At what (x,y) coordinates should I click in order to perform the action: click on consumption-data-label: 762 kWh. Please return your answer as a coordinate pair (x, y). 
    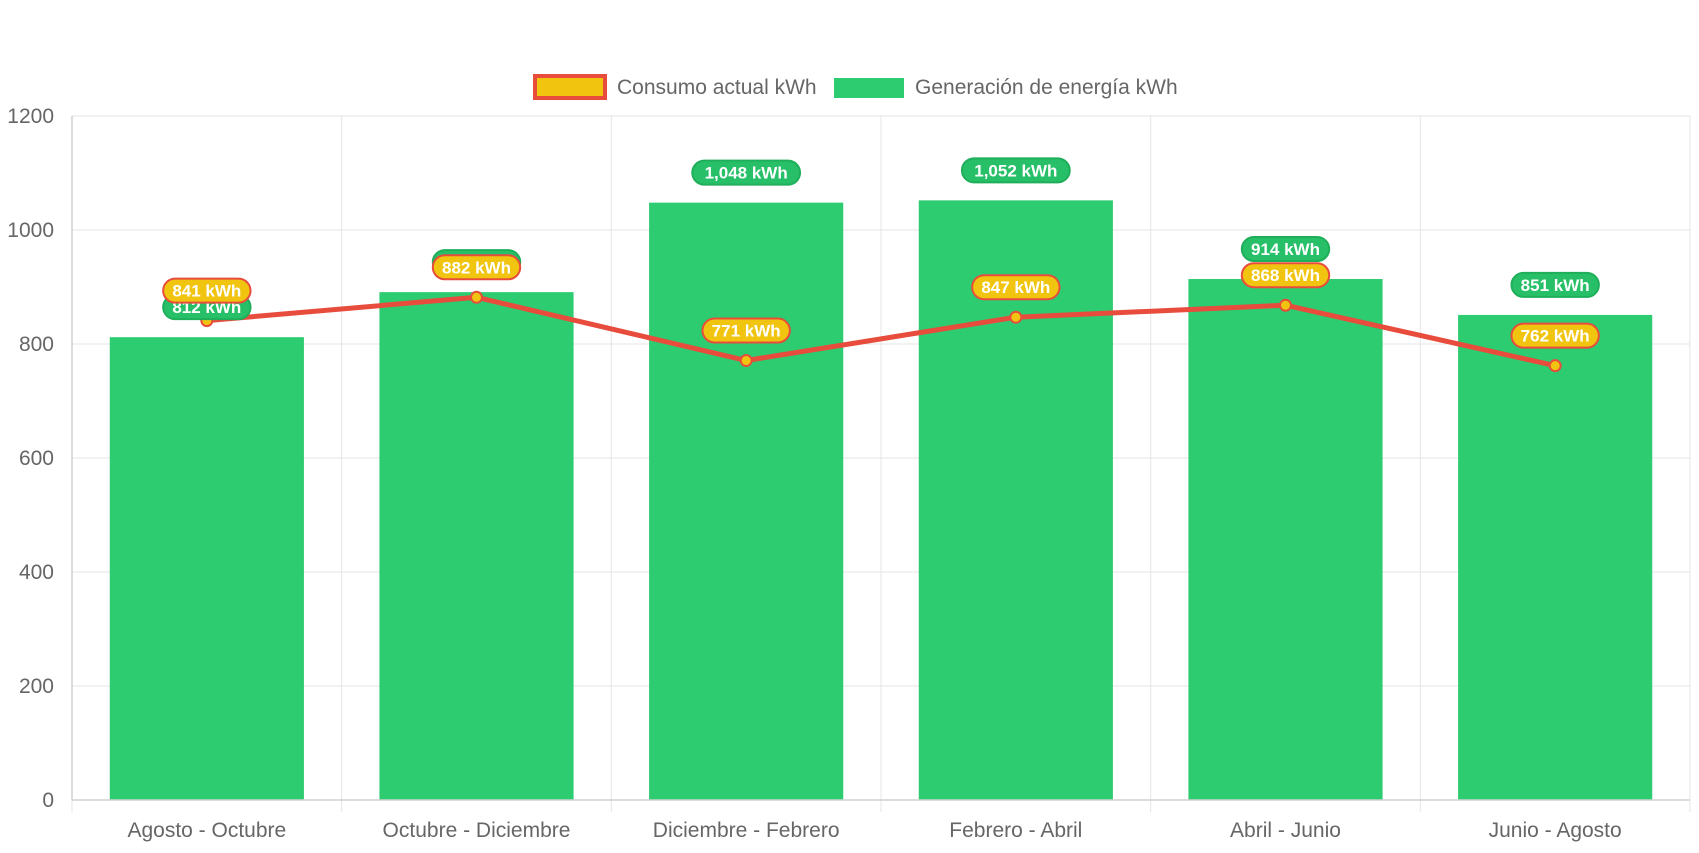
    Looking at the image, I should click on (1555, 335).